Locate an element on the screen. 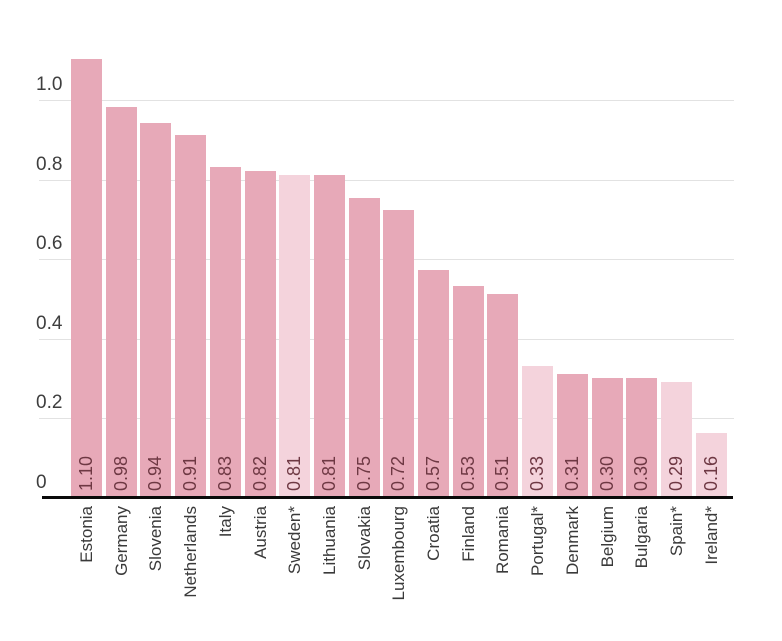 The width and height of the screenshot is (782, 641). x-tick-label: Denmark is located at coordinates (572, 540).